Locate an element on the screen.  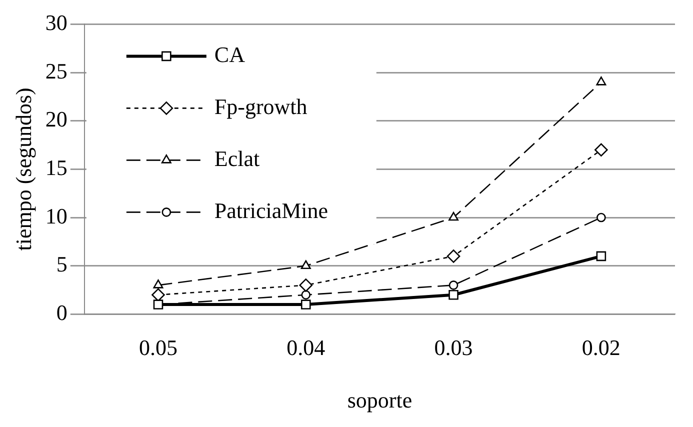
x-tick-label: 0.03 is located at coordinates (453, 347).